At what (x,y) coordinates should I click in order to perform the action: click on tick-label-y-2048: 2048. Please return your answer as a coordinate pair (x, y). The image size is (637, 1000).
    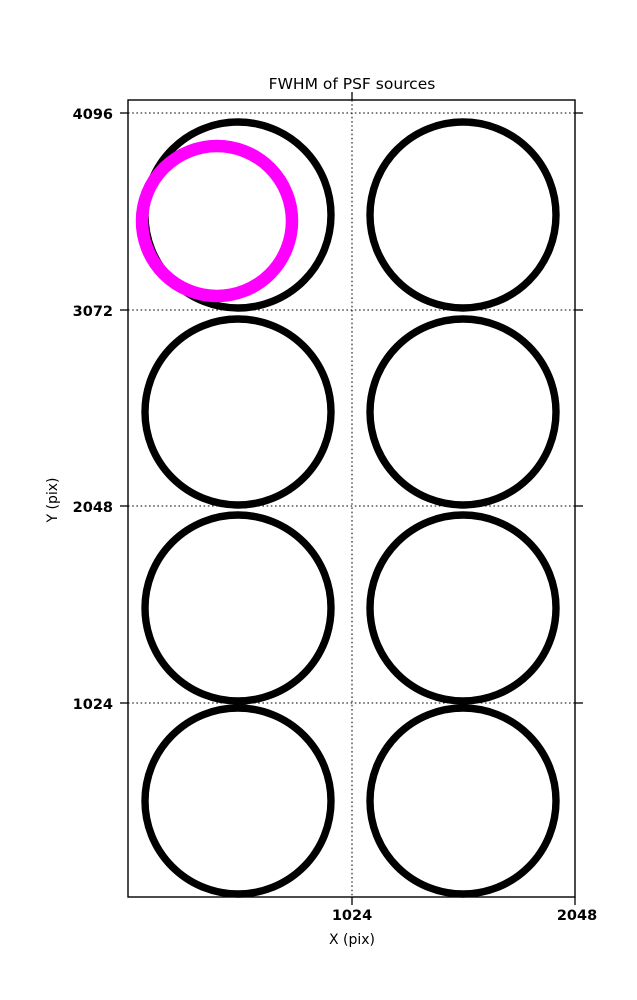
    Looking at the image, I should click on (93, 508).